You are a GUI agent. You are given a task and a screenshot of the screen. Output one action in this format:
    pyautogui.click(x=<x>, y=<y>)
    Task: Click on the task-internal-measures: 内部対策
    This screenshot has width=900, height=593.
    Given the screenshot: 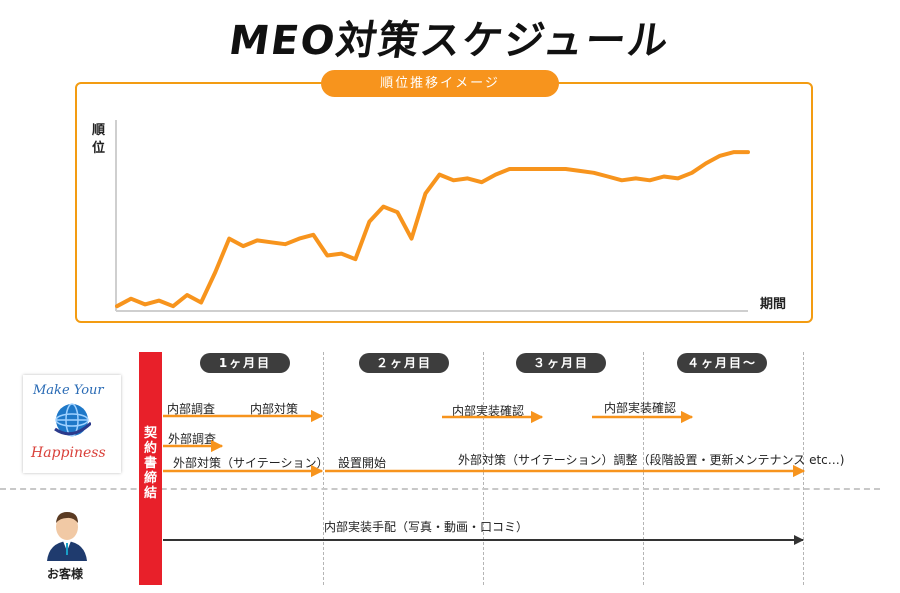 What is the action you would take?
    pyautogui.click(x=274, y=409)
    